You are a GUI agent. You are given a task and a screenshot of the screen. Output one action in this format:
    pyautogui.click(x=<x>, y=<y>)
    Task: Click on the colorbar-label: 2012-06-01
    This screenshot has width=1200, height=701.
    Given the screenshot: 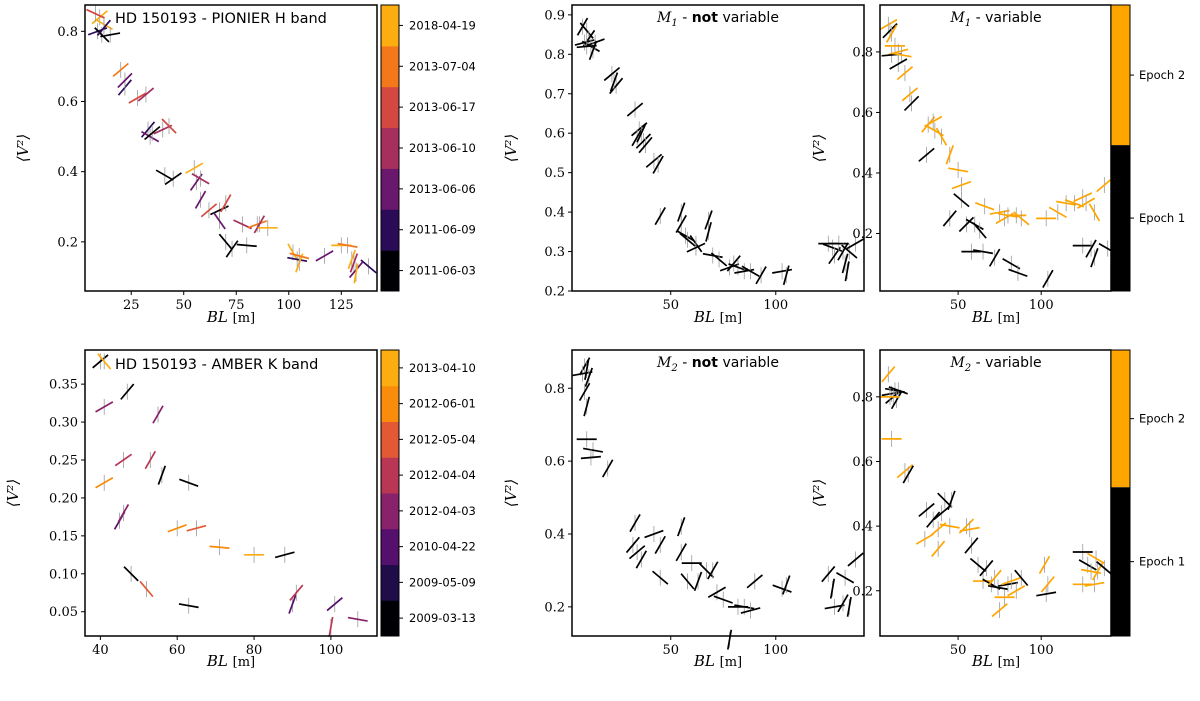 What is the action you would take?
    pyautogui.click(x=442, y=404)
    